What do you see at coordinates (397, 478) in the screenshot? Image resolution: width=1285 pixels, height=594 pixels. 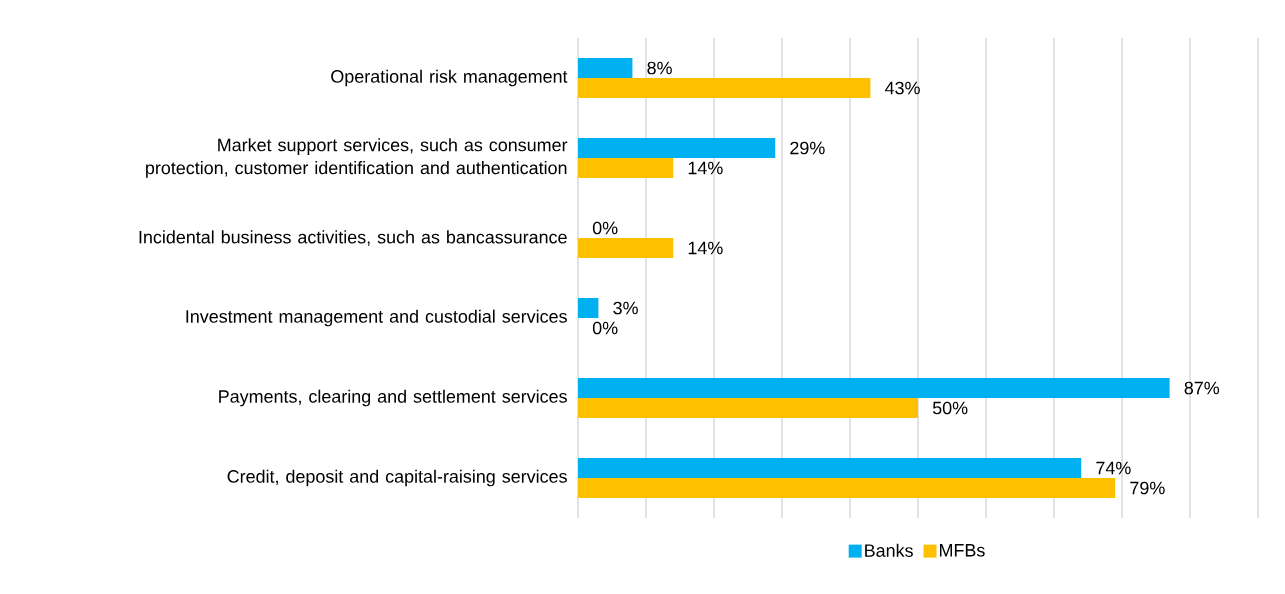 I see `y-tick-label: Credit, deposit and capital-raising services` at bounding box center [397, 478].